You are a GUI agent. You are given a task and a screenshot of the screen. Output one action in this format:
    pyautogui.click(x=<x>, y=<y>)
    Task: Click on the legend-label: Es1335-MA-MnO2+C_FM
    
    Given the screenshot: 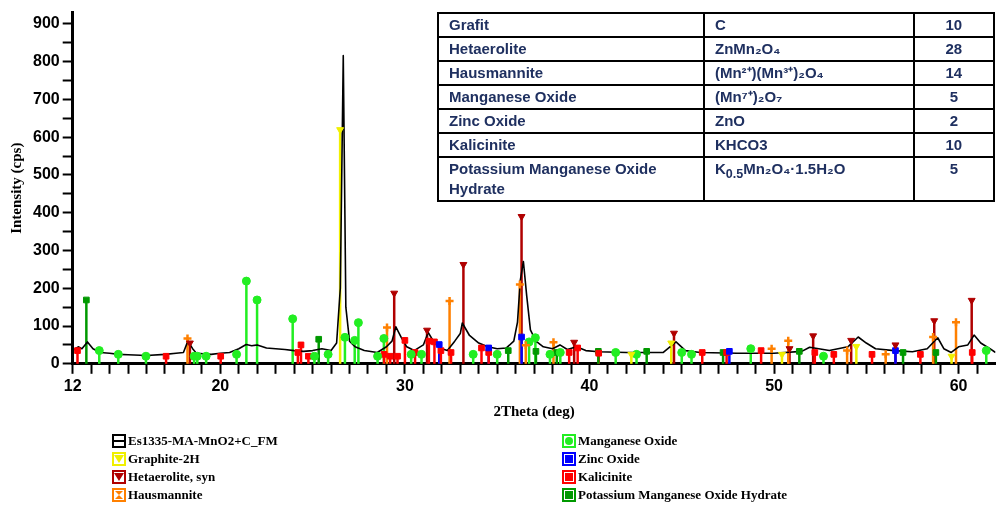 What is the action you would take?
    pyautogui.click(x=203, y=441)
    